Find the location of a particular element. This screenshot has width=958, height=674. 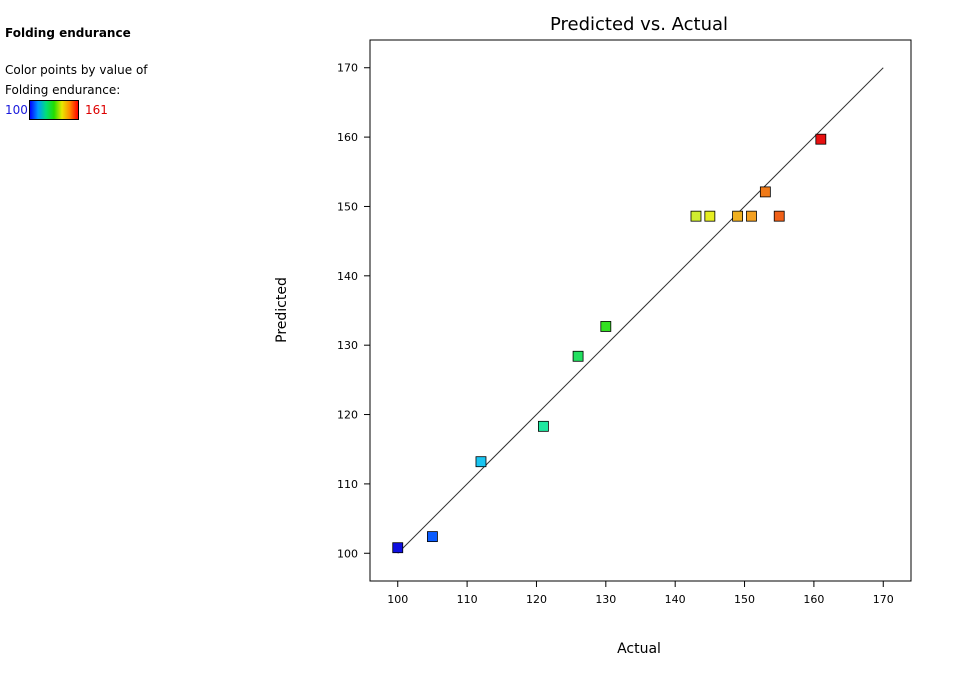

x-tick-label: 170 is located at coordinates (883, 599).